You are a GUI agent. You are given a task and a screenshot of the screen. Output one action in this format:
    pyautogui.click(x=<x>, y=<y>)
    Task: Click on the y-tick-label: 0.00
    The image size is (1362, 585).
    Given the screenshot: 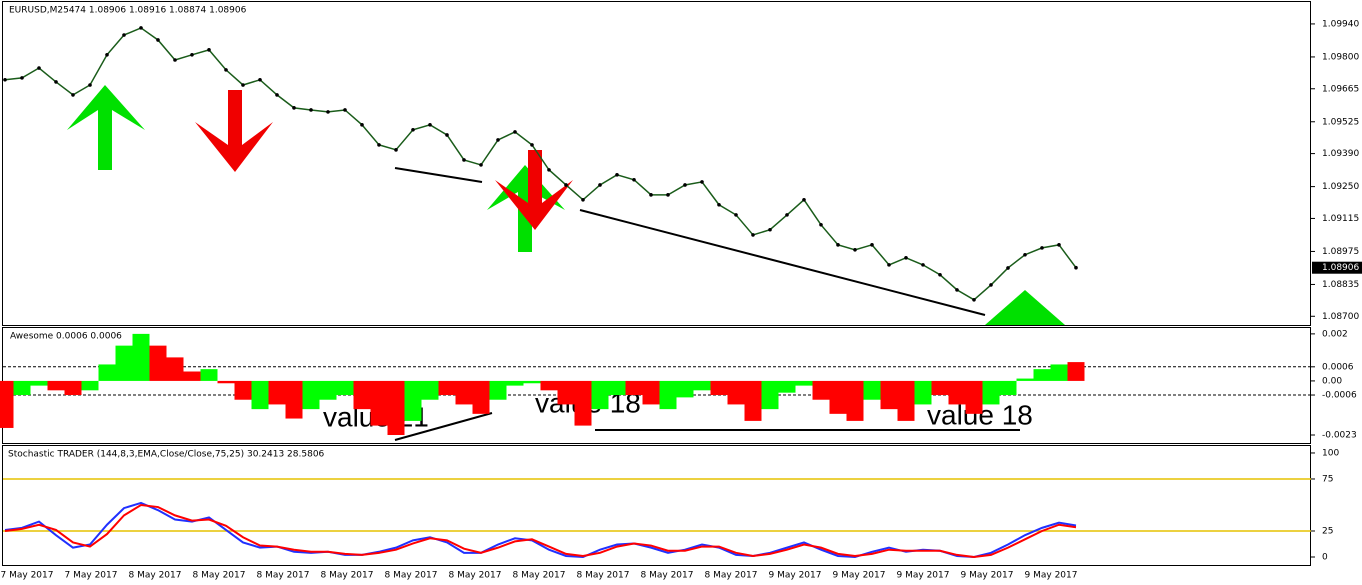 What is the action you would take?
    pyautogui.click(x=1332, y=381)
    